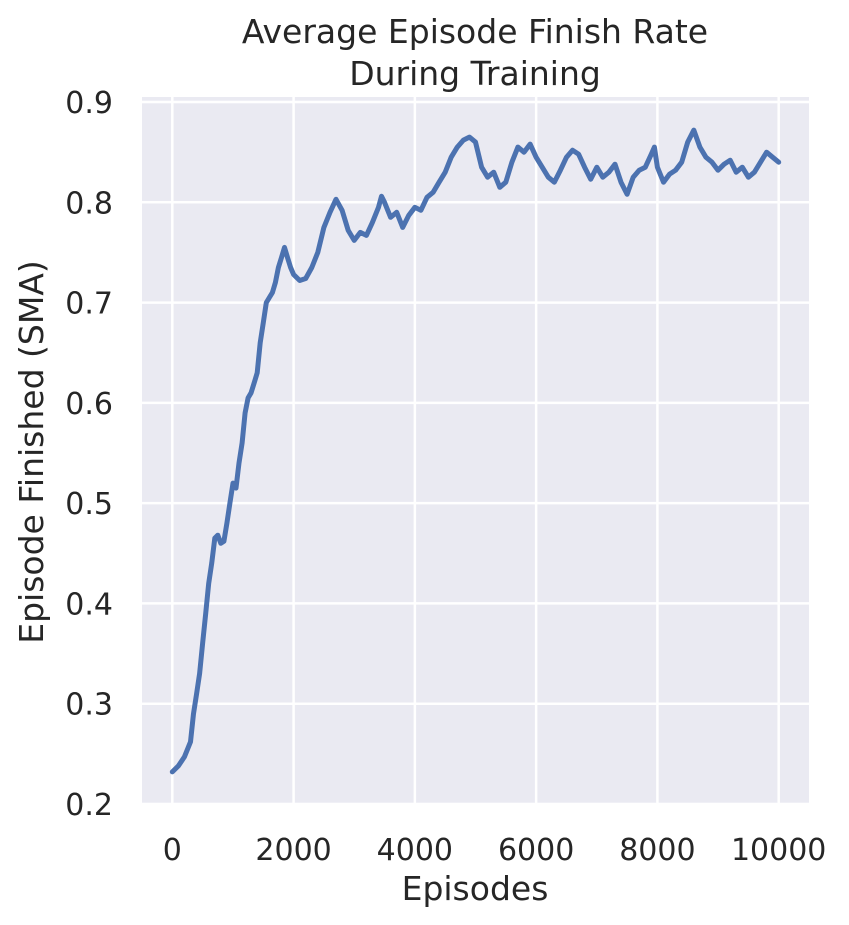 This screenshot has height=925, width=849. I want to click on x-tick-label: 2000, so click(293, 850).